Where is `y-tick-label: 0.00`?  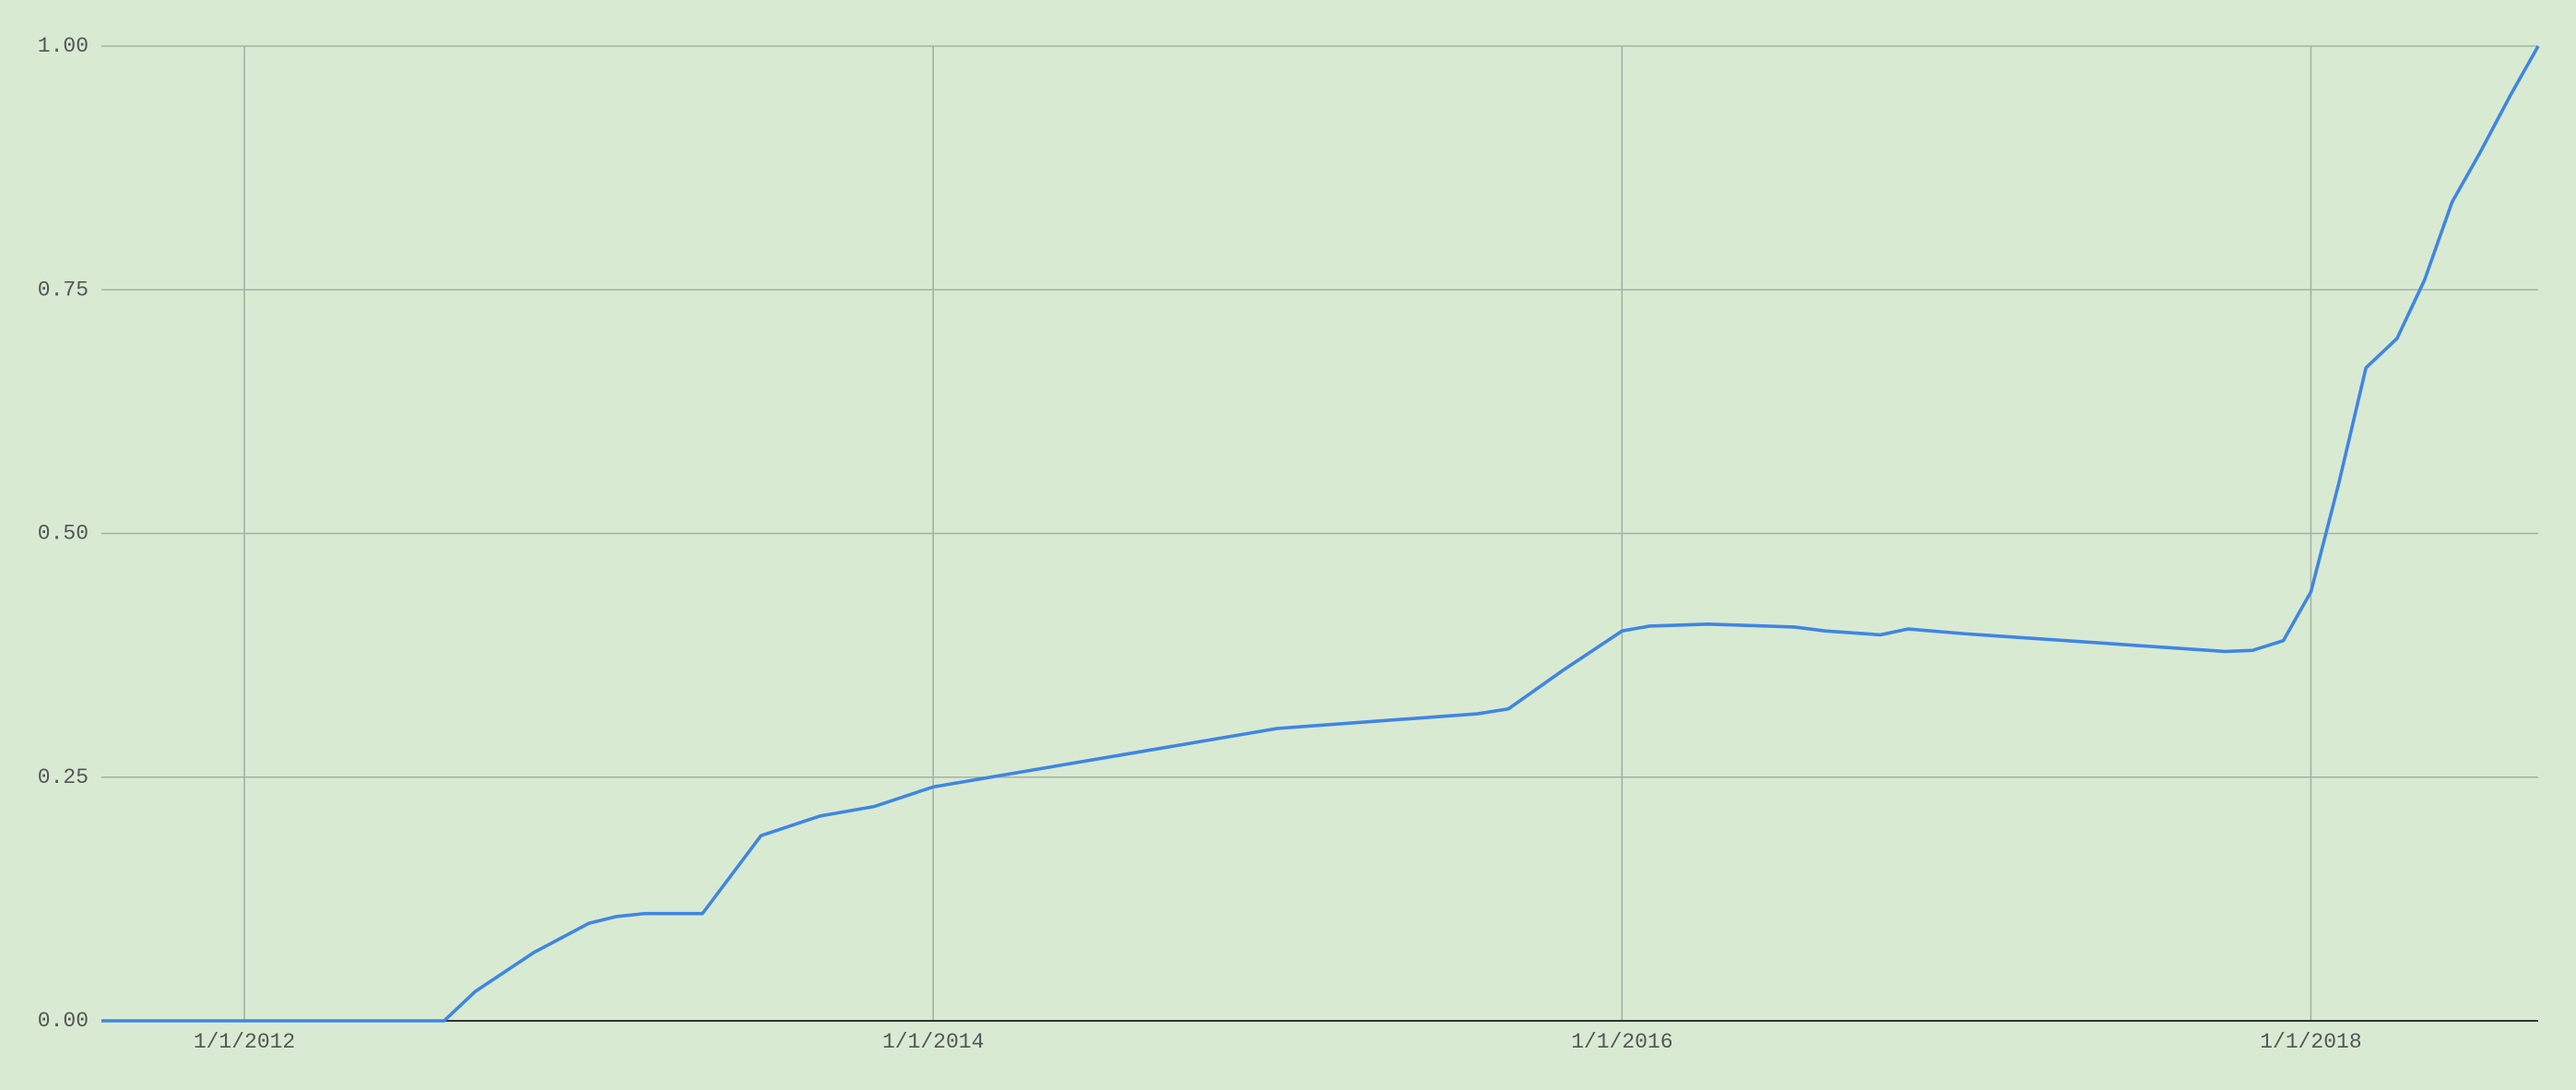
y-tick-label: 0.00 is located at coordinates (63, 1021).